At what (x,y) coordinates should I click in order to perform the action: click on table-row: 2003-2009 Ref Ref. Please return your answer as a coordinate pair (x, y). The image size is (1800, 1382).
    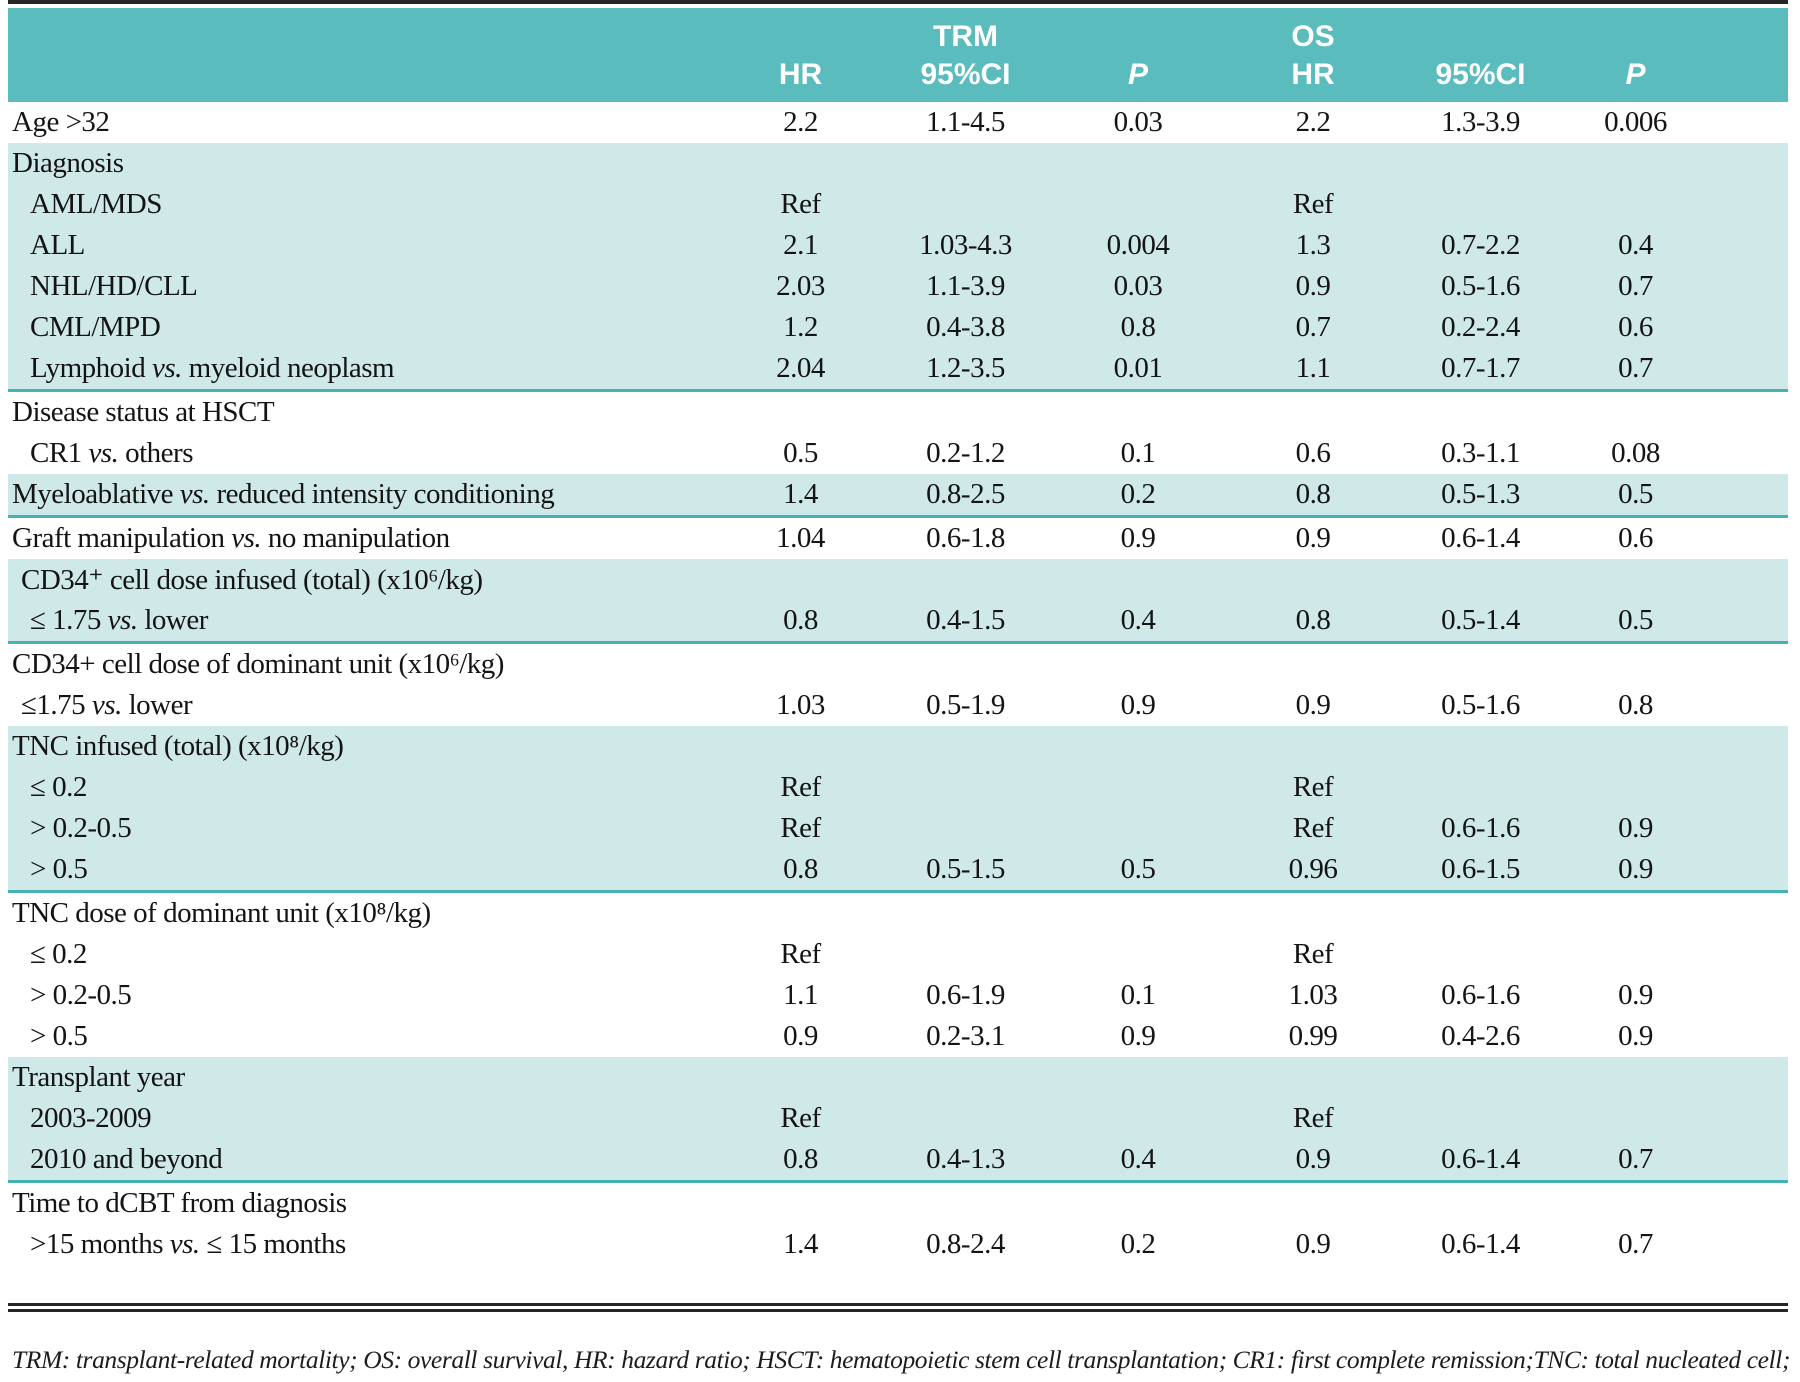
    Looking at the image, I should click on (898, 1118).